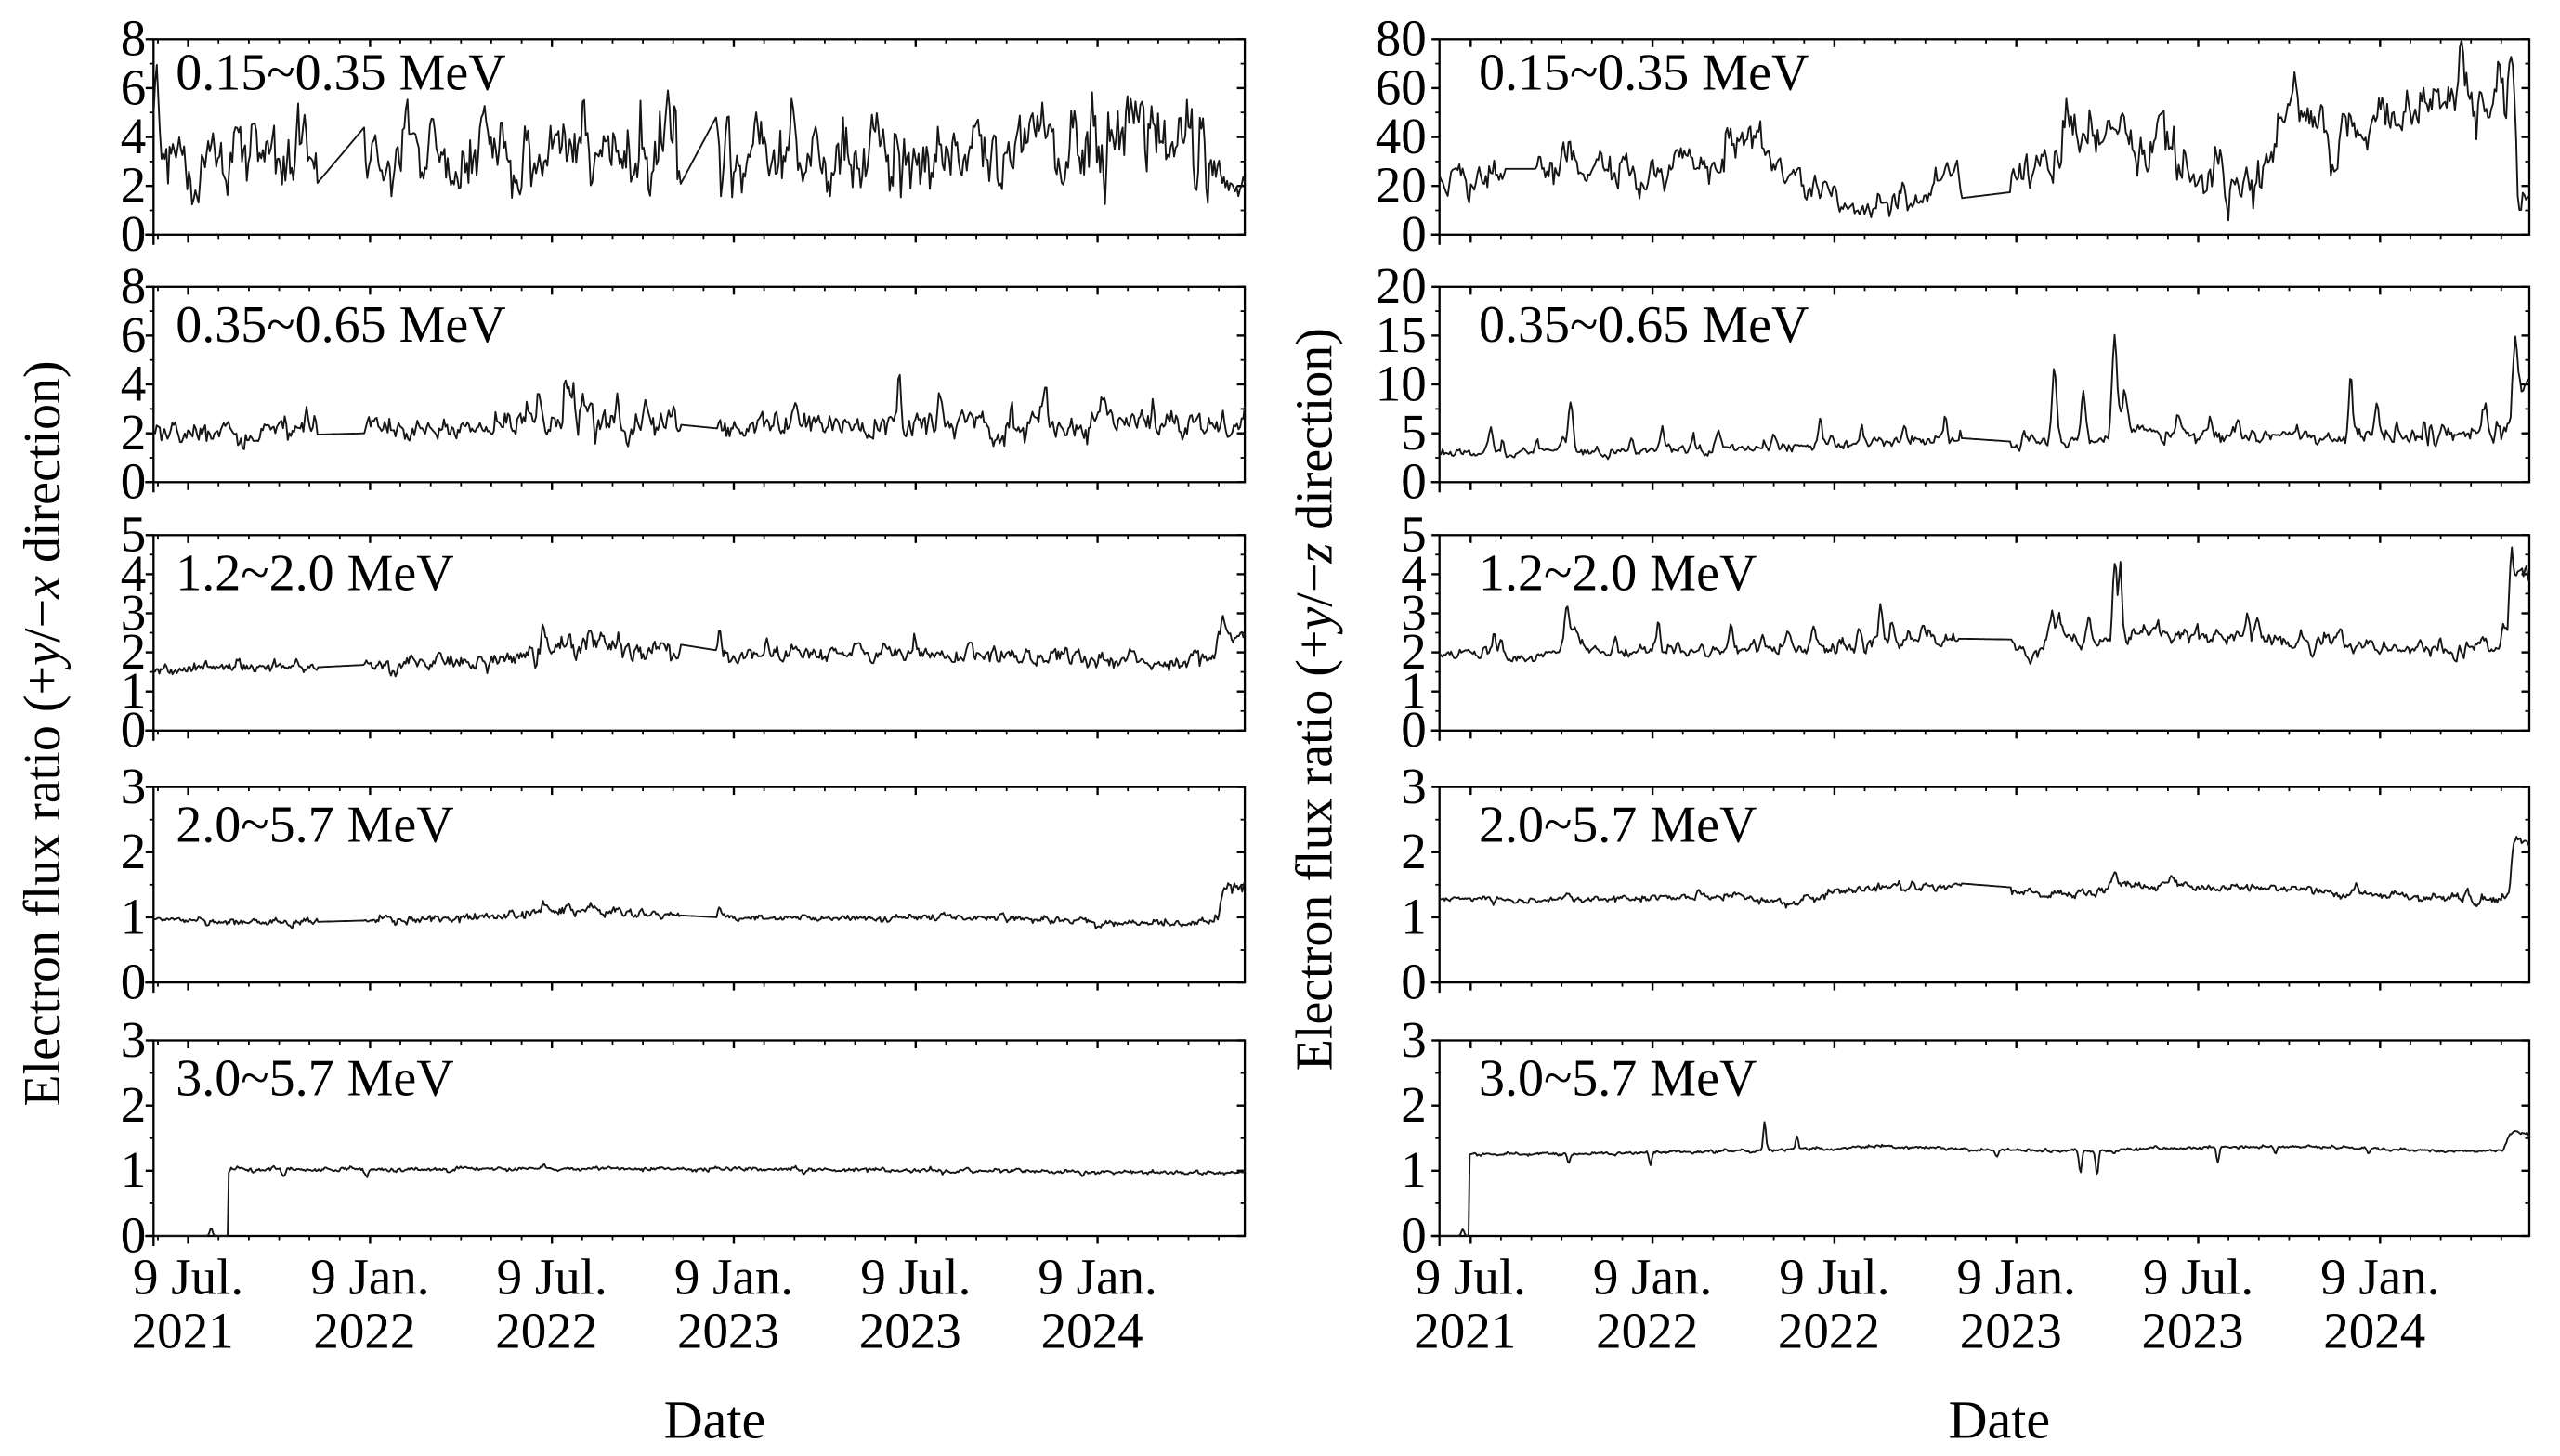 Image resolution: width=2560 pixels, height=1456 pixels. Describe the element at coordinates (43, 733) in the screenshot. I see `svg-text:Electron flux ratio (+y/−x dir: Electron flux ratio (+y/−x direction)` at that location.